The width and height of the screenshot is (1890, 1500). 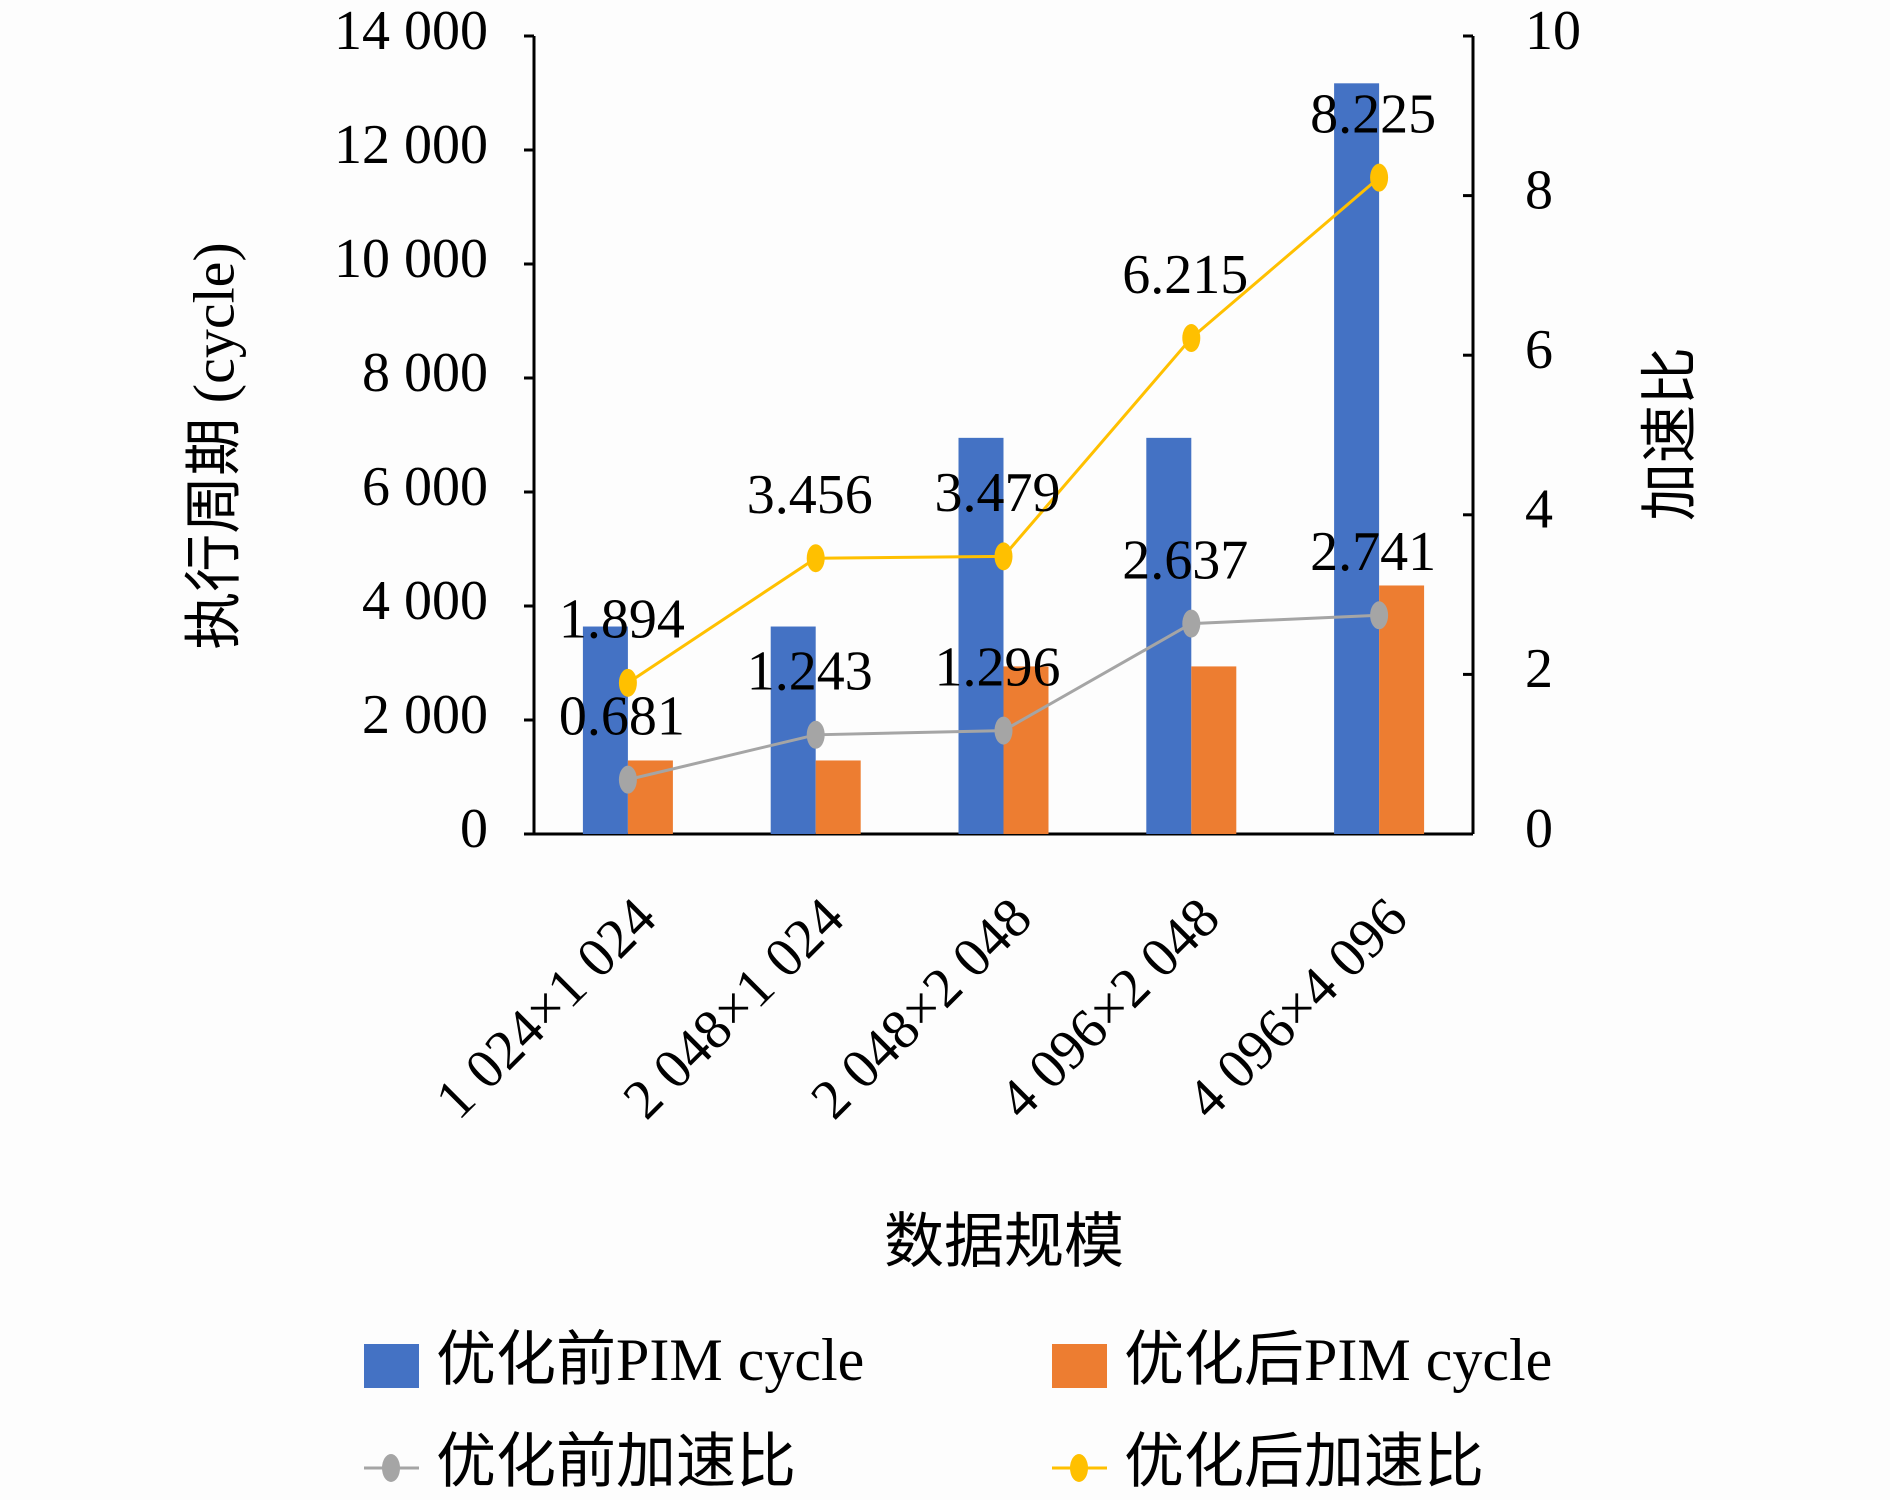 What do you see at coordinates (616, 1462) in the screenshot?
I see `legend-label: 优化前加速比` at bounding box center [616, 1462].